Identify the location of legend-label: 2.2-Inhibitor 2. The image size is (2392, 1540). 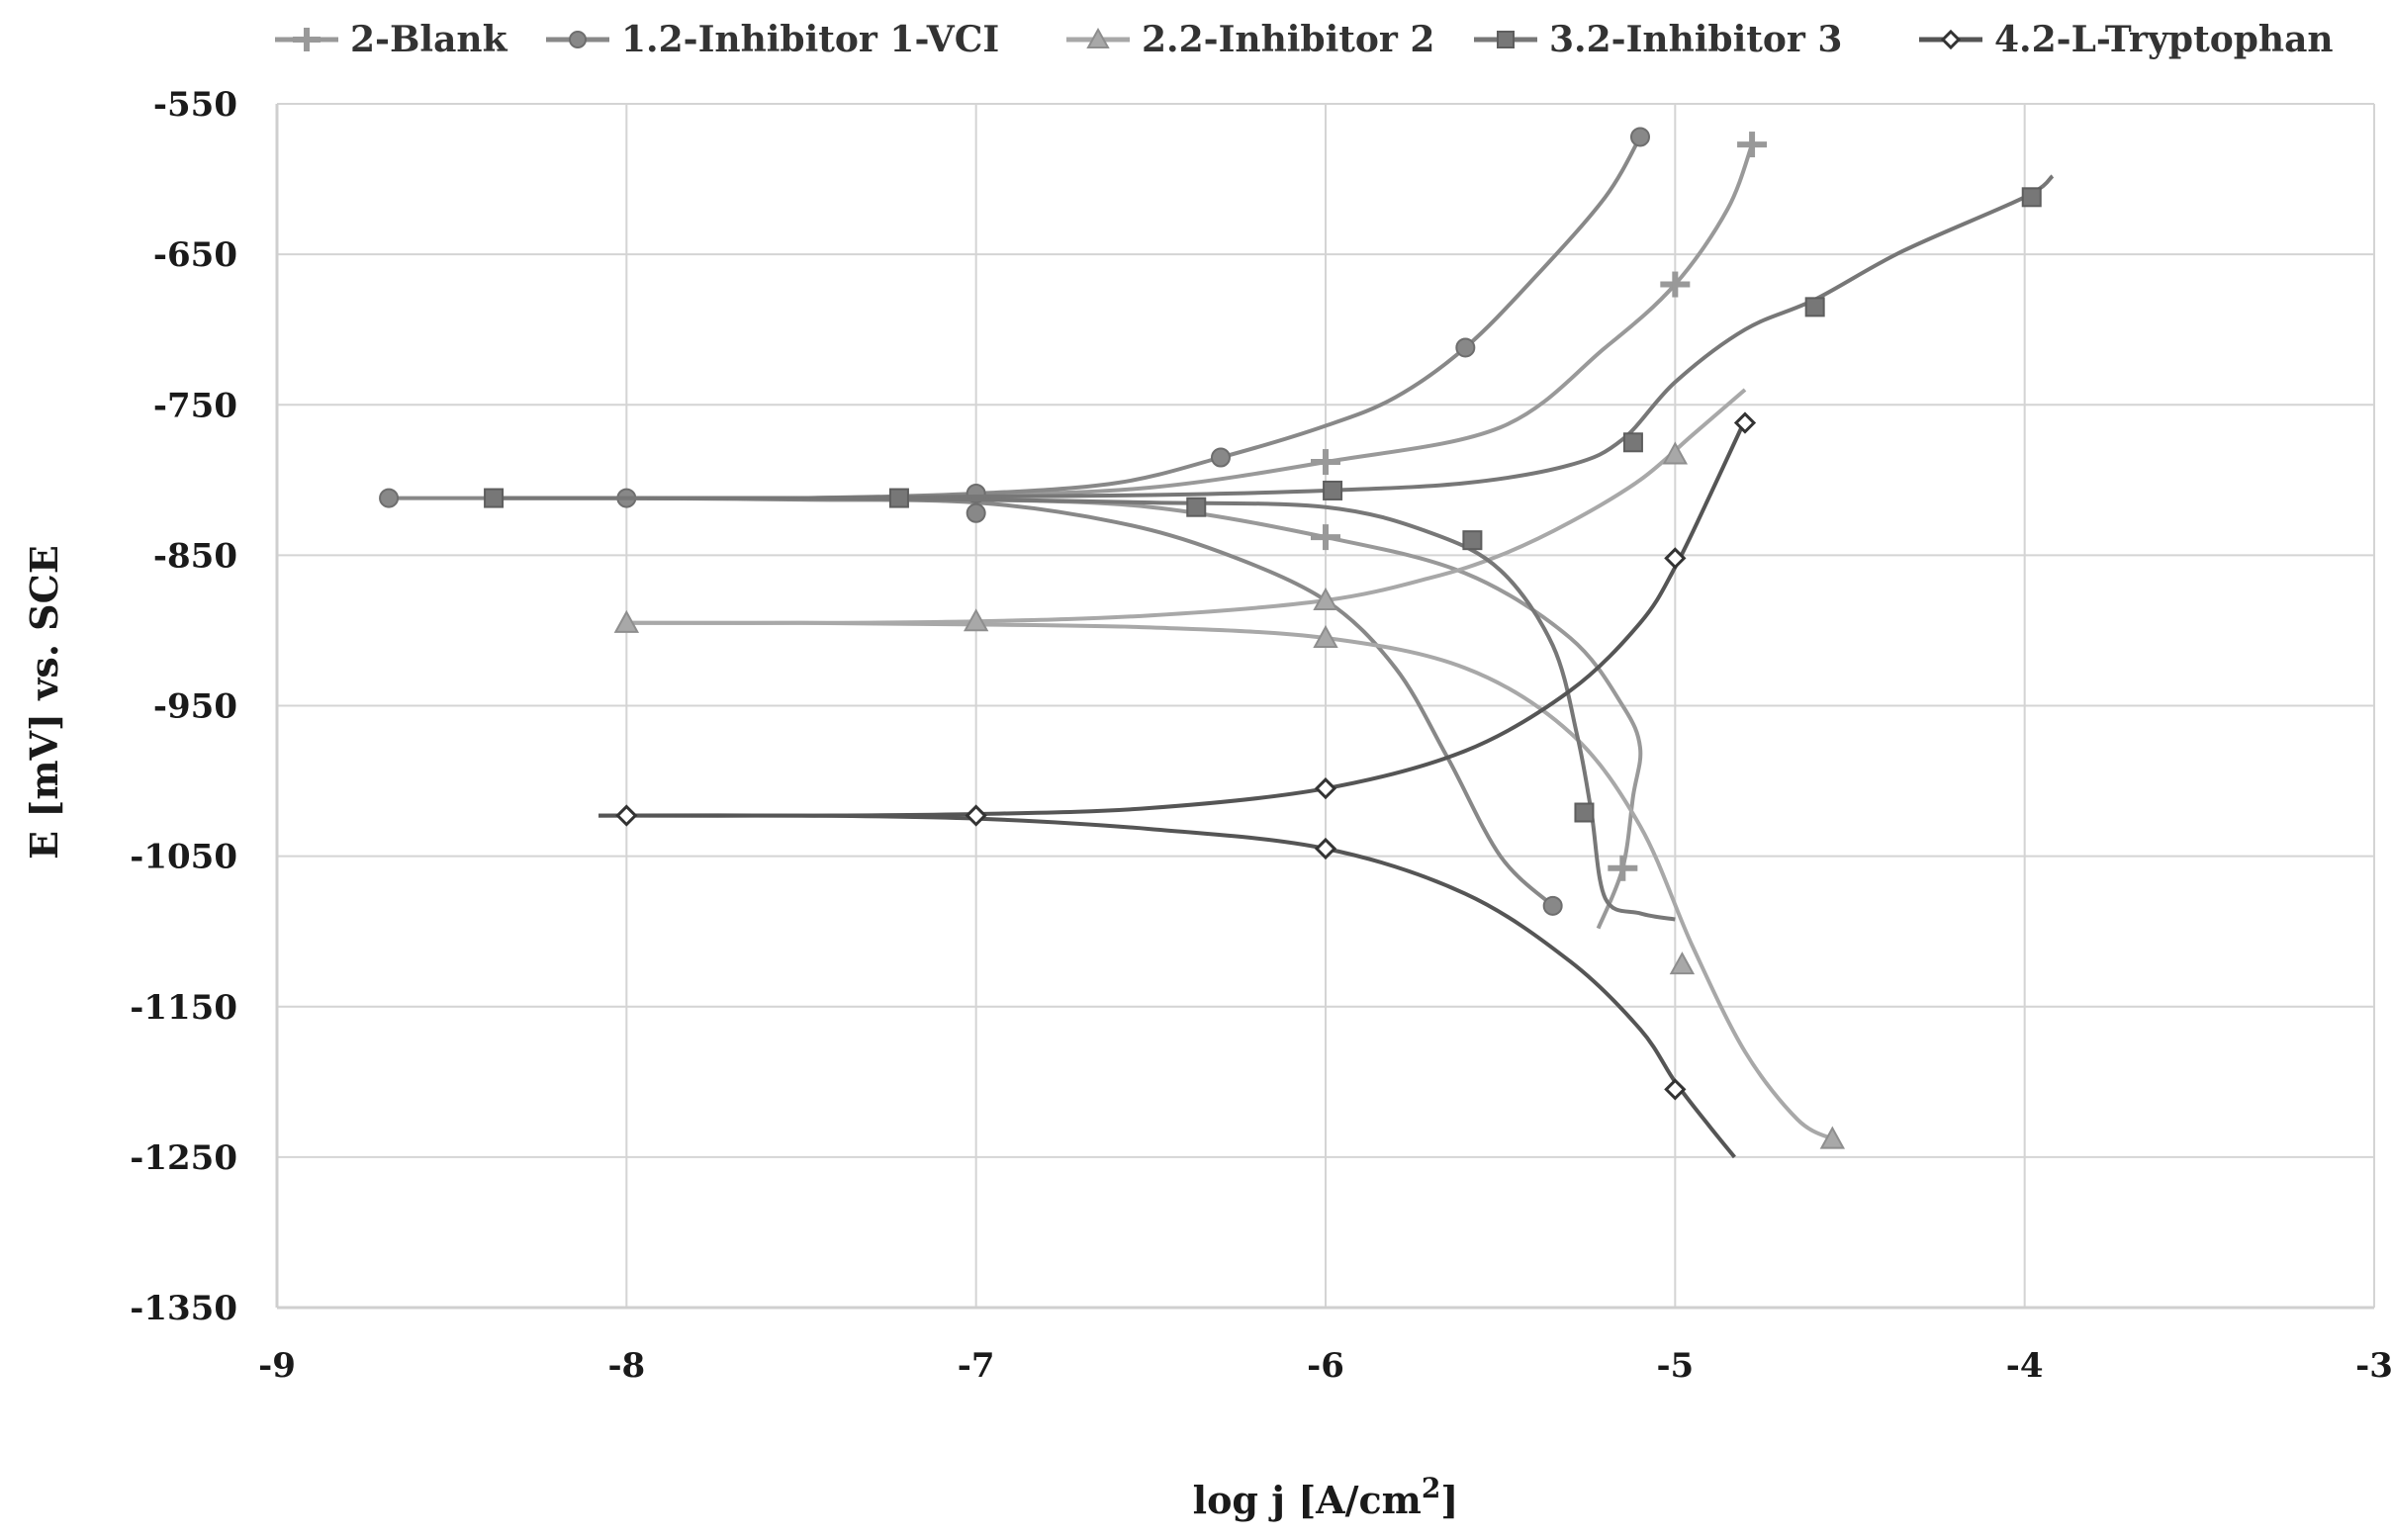
(1288, 39).